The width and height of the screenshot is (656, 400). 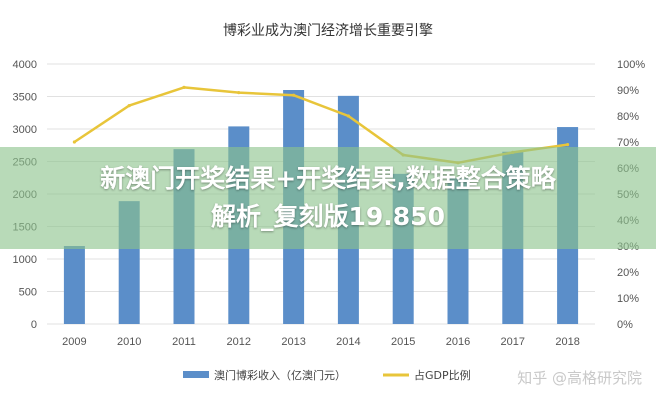 I want to click on legend-label-line: 占GDP比例, so click(x=442, y=375).